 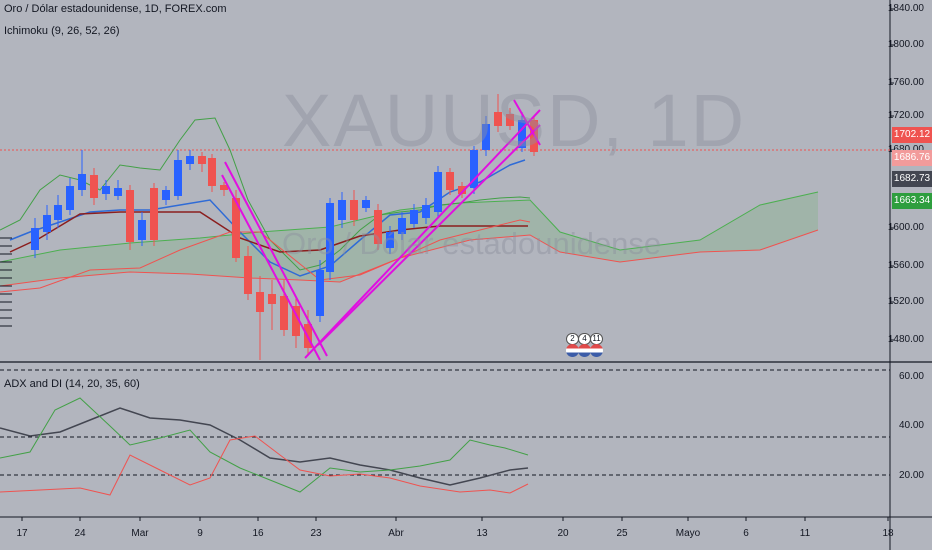 What do you see at coordinates (905, 44) in the screenshot?
I see `price-tick-label: 1800.00` at bounding box center [905, 44].